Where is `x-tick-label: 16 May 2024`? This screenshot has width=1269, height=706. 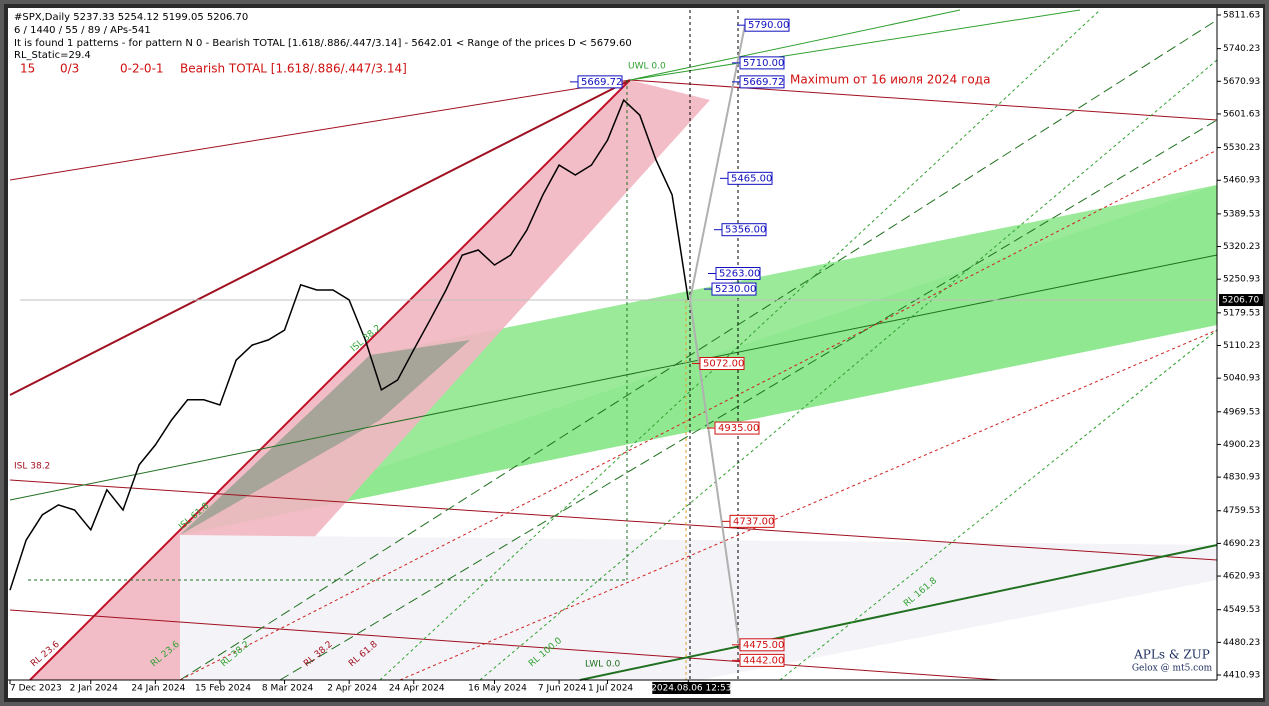
x-tick-label: 16 May 2024 is located at coordinates (497, 689).